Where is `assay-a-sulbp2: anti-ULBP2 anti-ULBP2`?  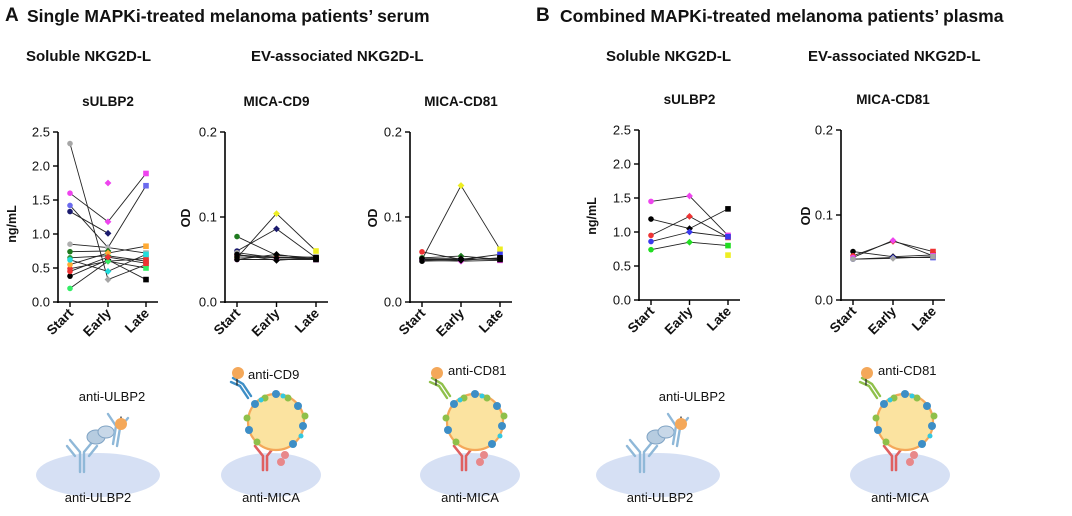 assay-a-sulbp2: anti-ULBP2 anti-ULBP2 is located at coordinates (98, 447).